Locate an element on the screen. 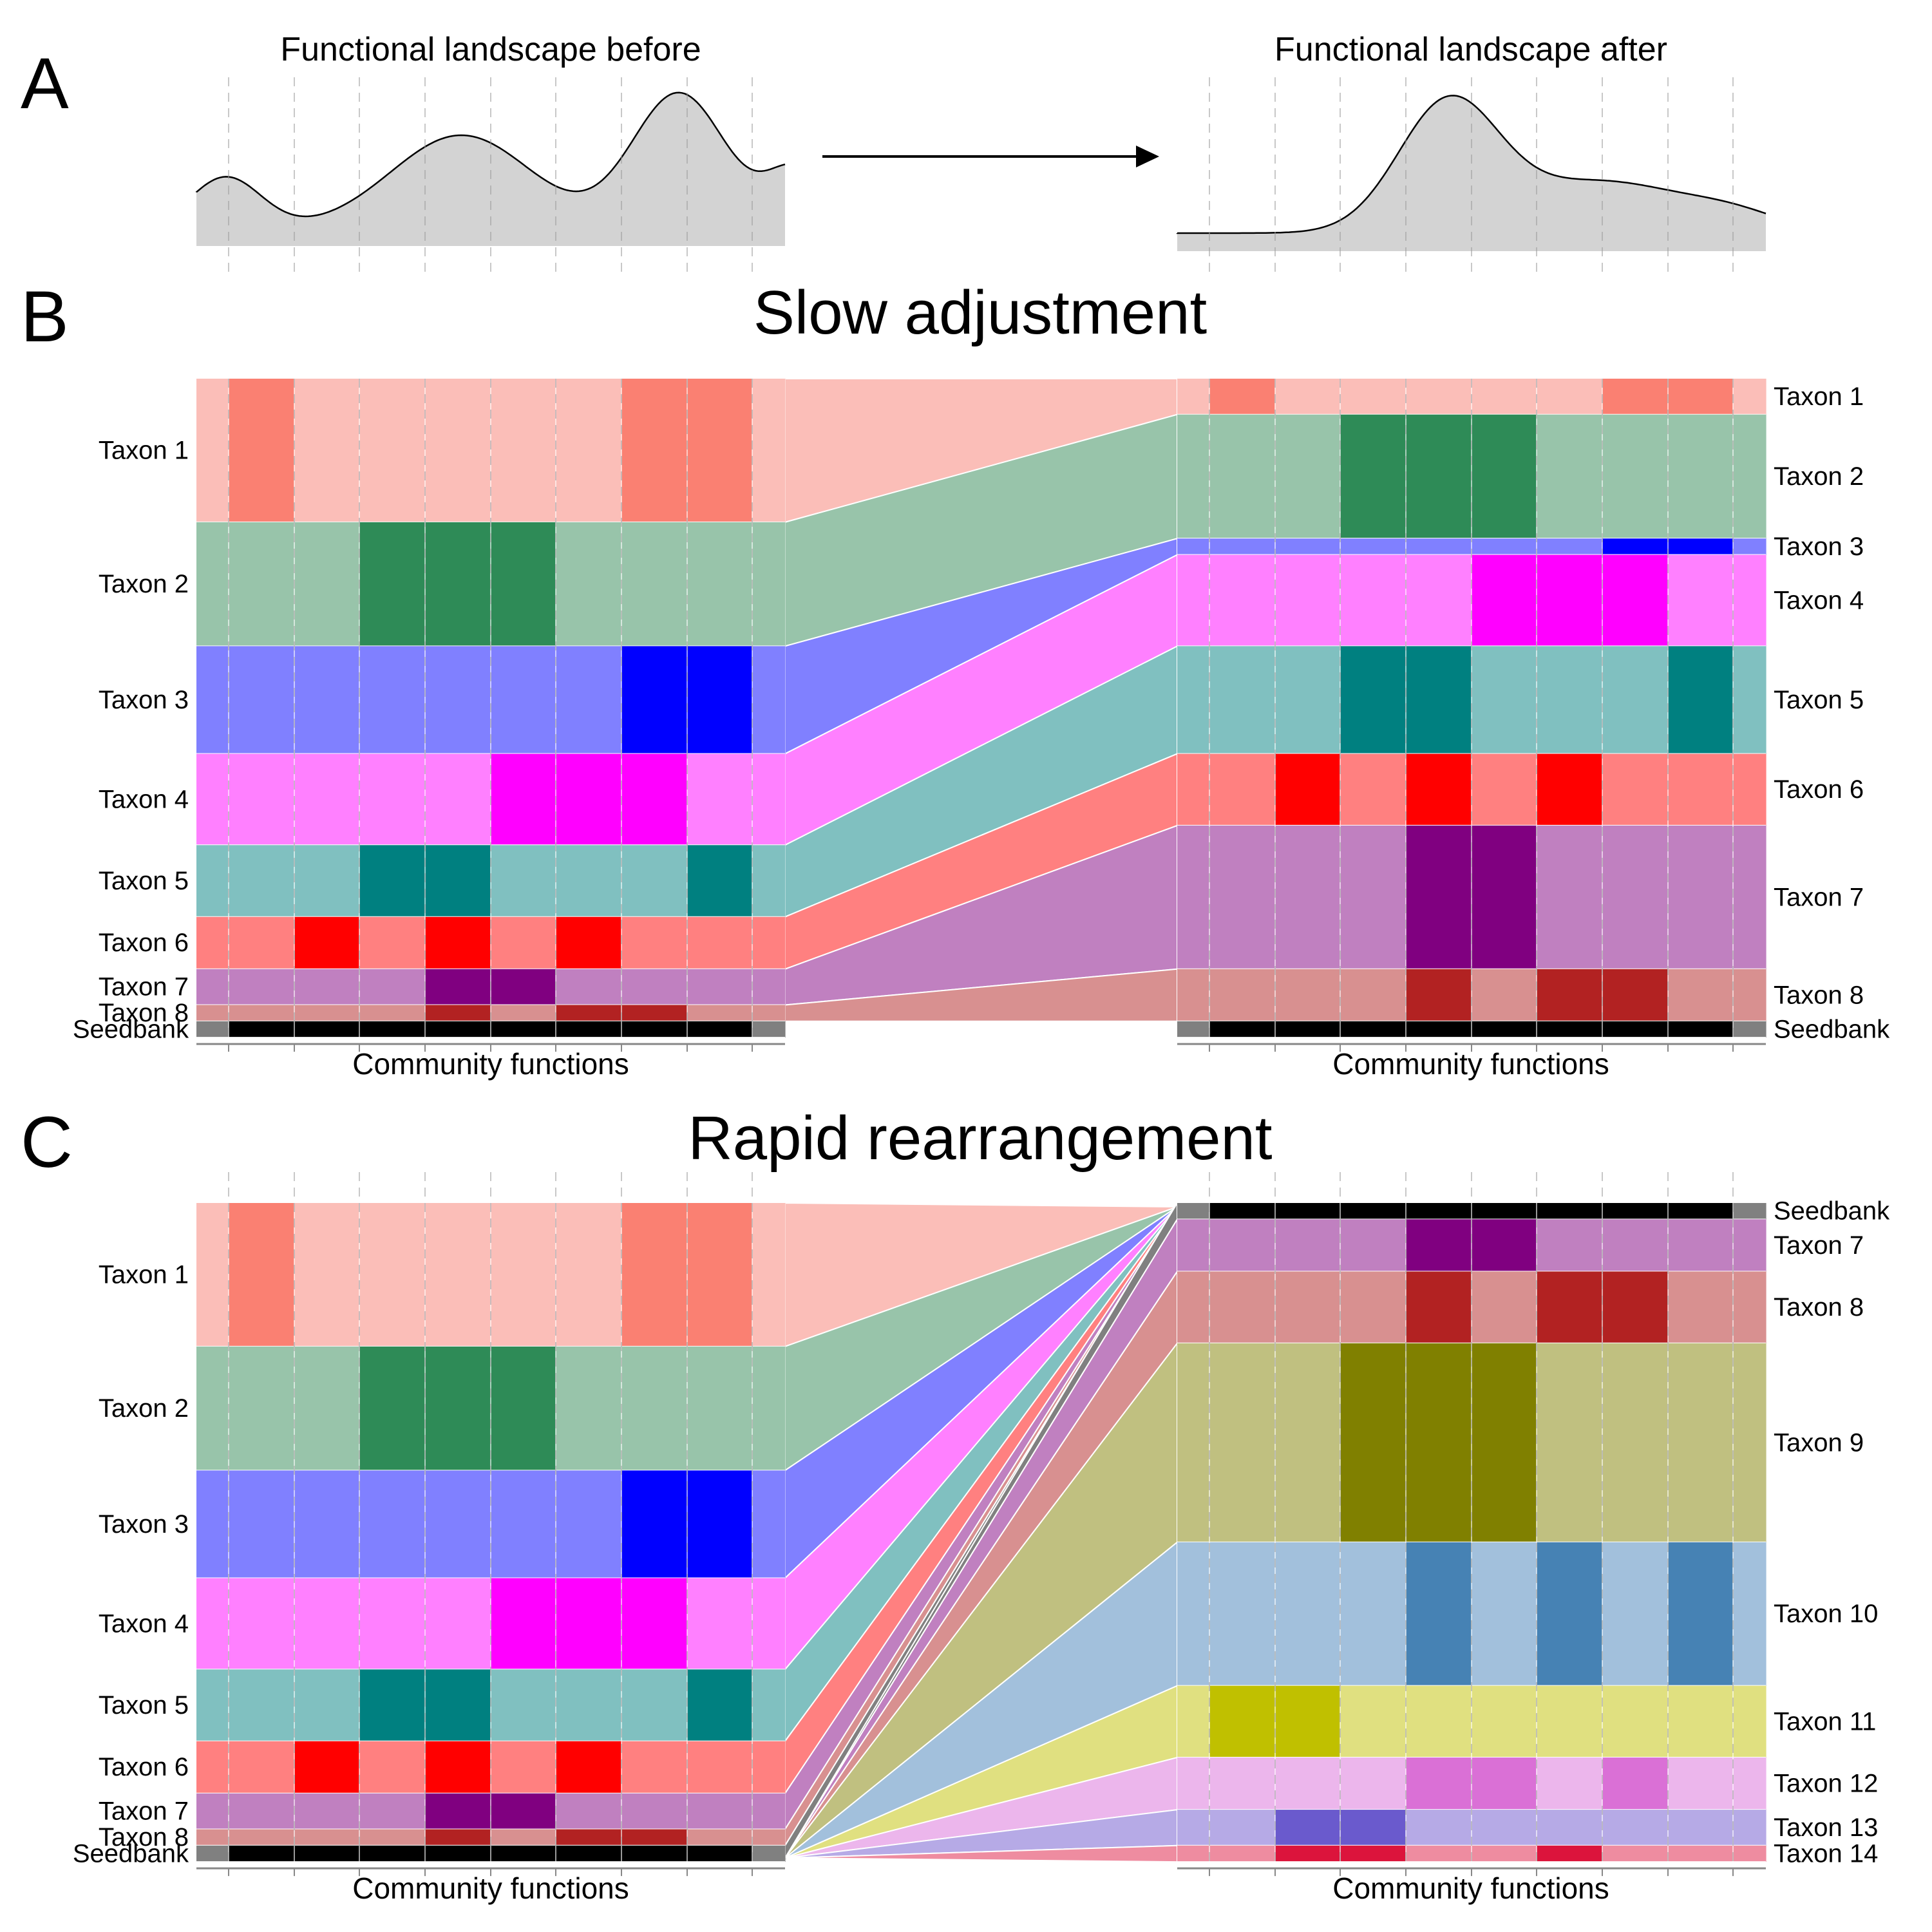  taxon-label-taxon-10: Taxon 10 is located at coordinates (1826, 1614).